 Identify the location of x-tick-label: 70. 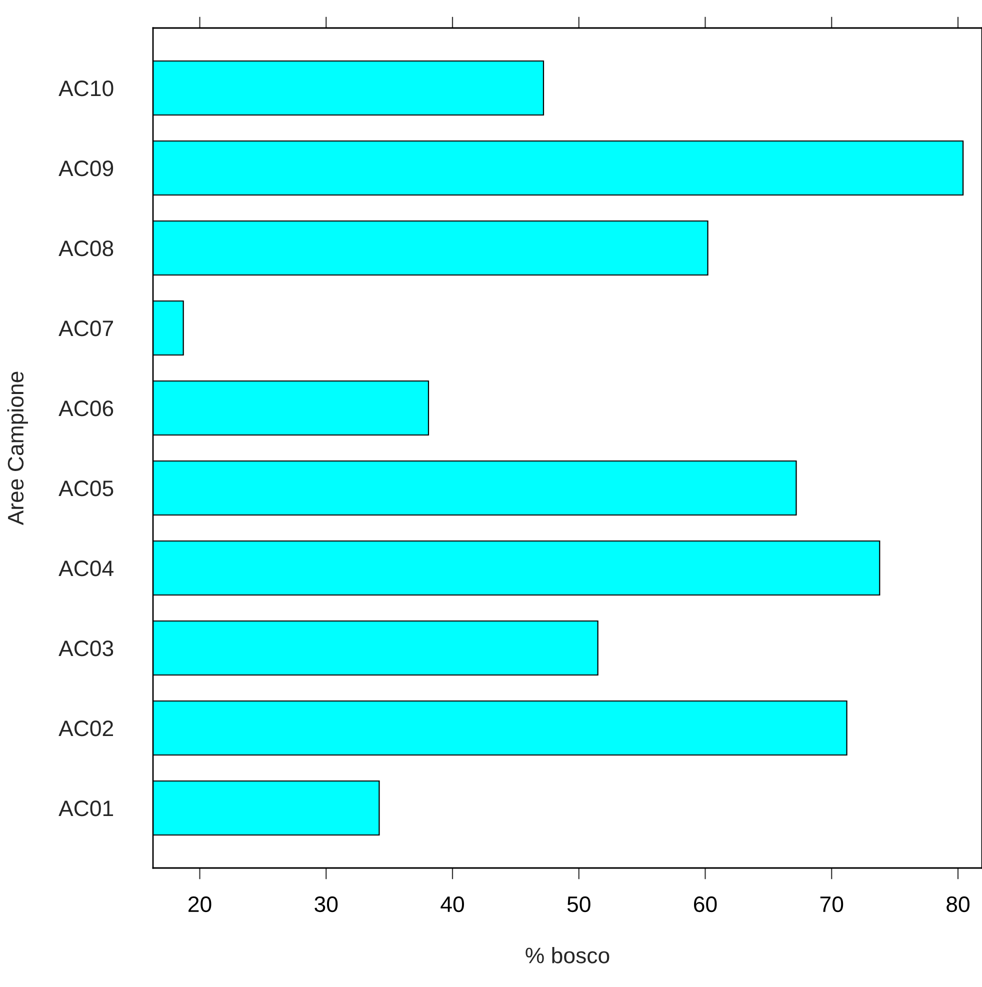
(832, 904).